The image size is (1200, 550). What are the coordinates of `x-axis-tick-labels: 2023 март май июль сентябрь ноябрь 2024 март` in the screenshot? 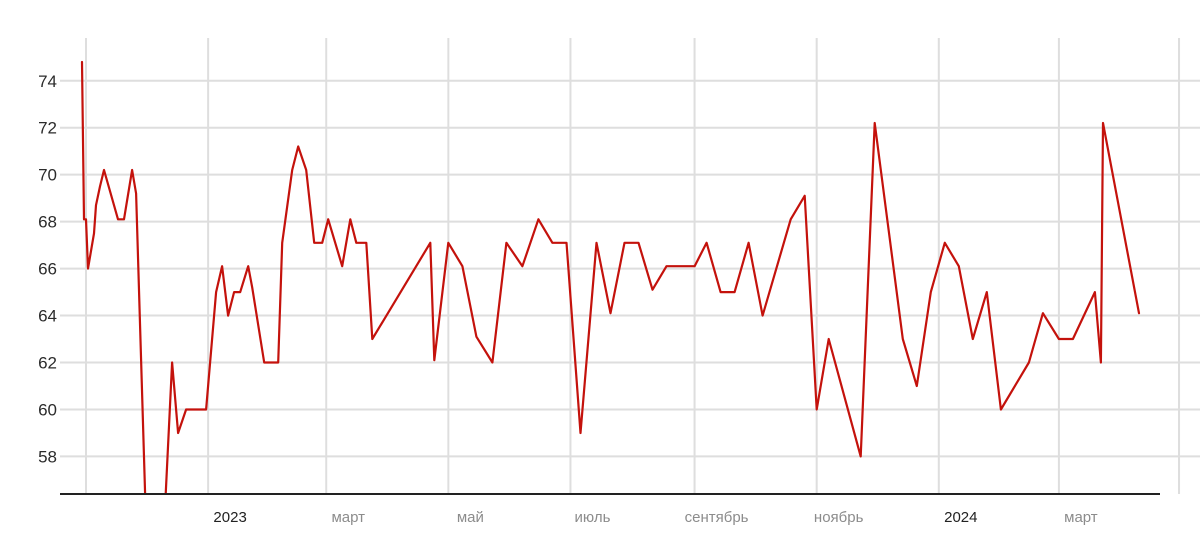 It's located at (655, 517).